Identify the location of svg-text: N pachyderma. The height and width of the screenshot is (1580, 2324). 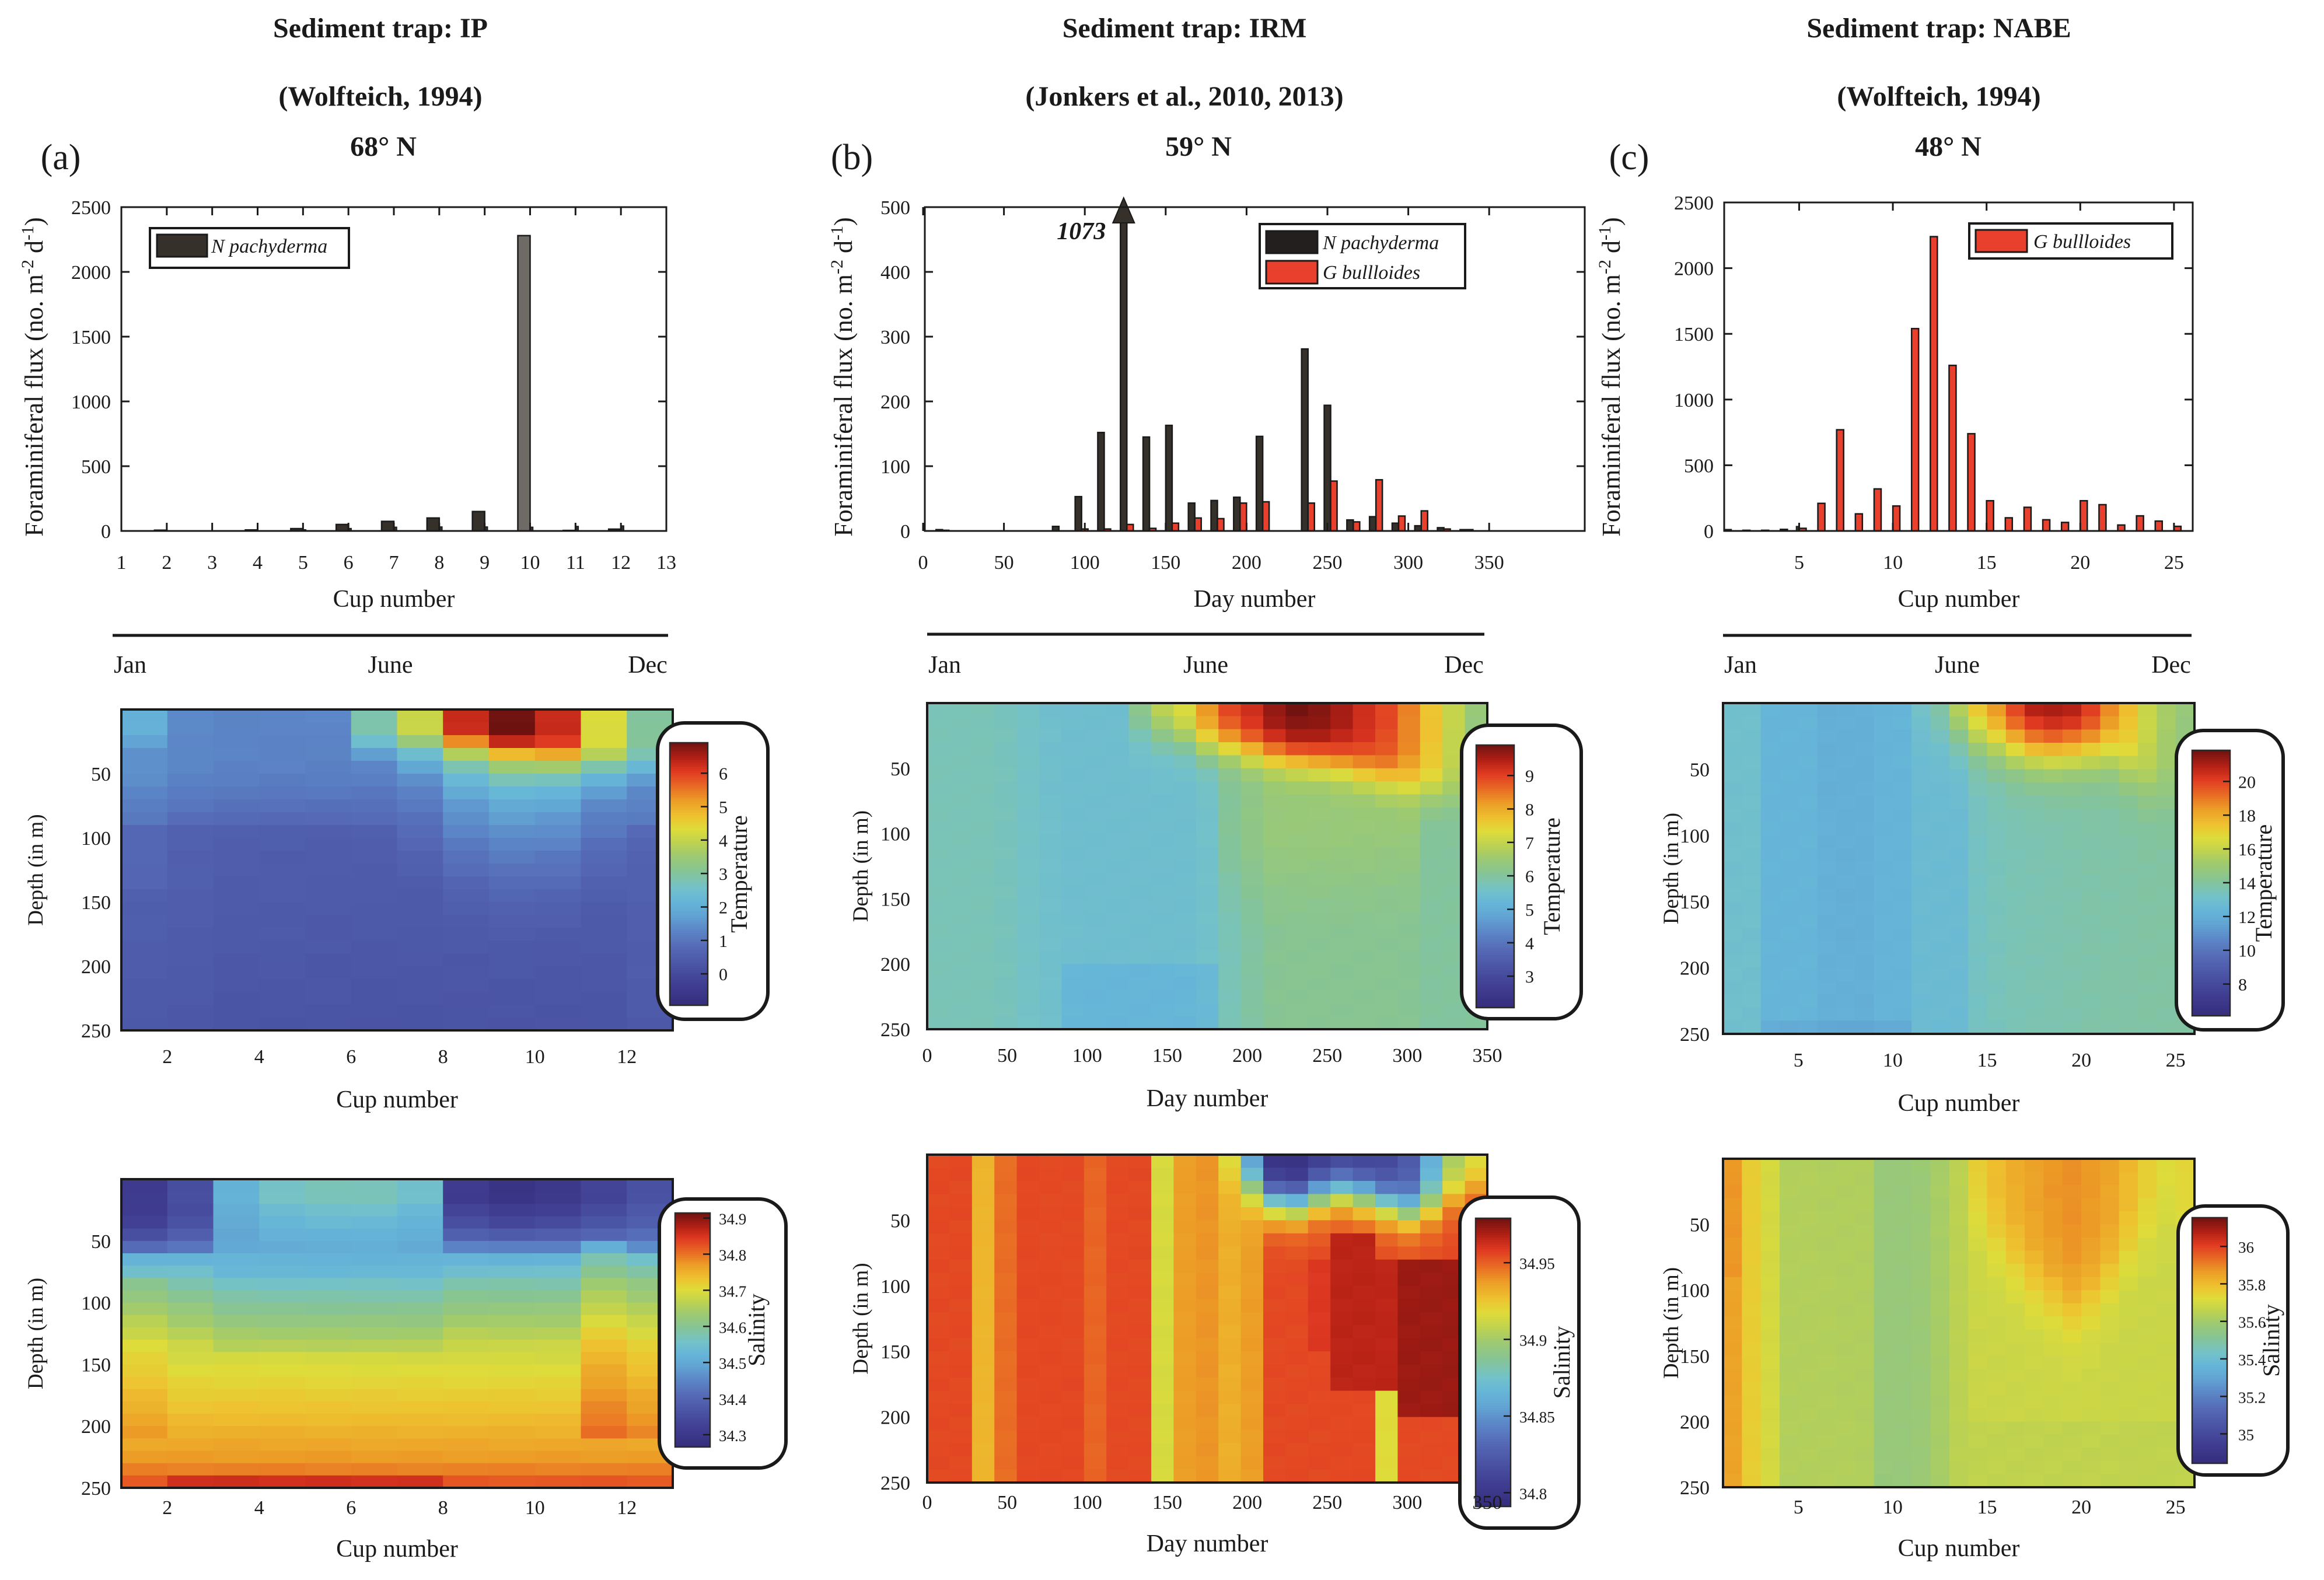
(1380, 243).